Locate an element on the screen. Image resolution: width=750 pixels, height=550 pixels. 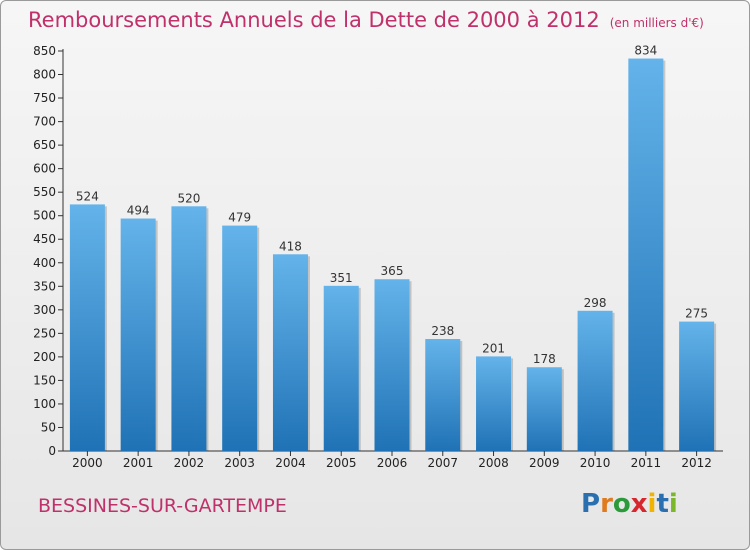
x-tick-label-2006: 2006 is located at coordinates (392, 463).